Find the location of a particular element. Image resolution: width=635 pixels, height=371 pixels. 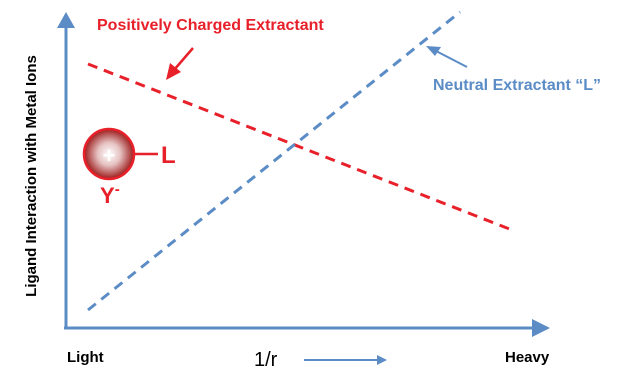

neutral-pointer-shaft is located at coordinates (451, 59).